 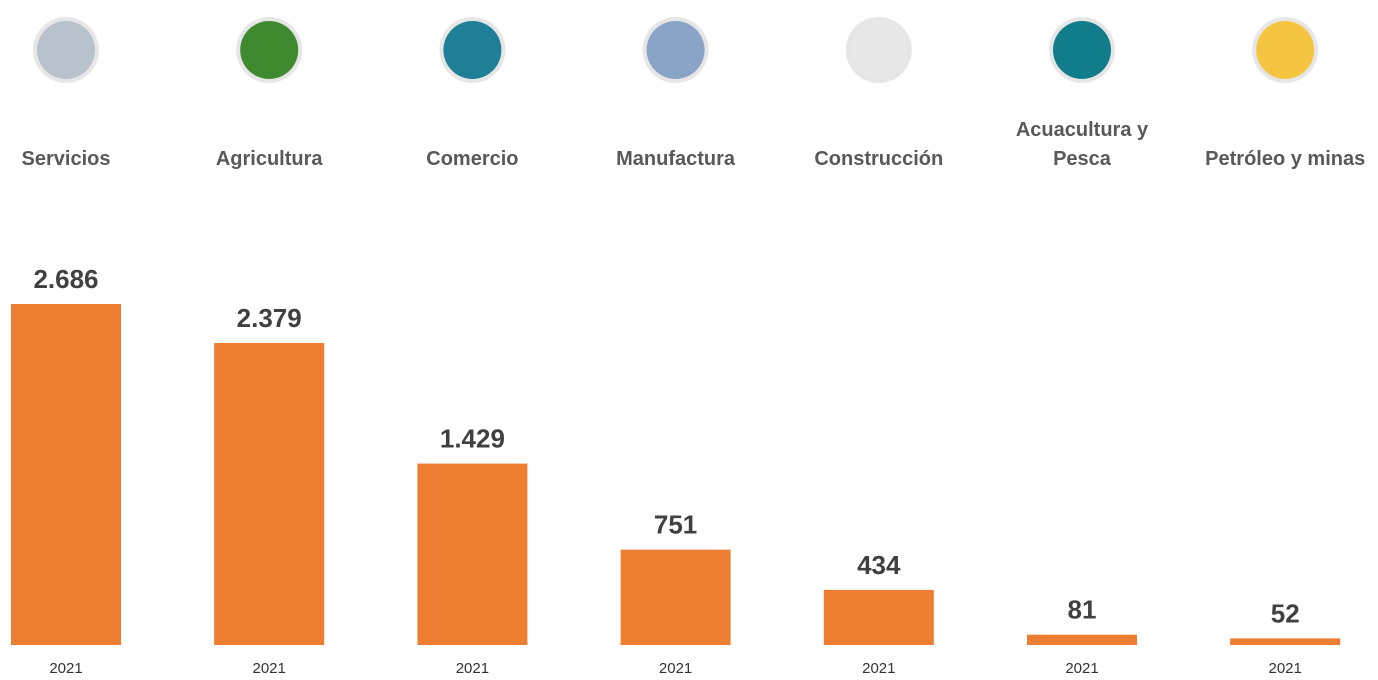 I want to click on category-label: Servicios, so click(x=66, y=159).